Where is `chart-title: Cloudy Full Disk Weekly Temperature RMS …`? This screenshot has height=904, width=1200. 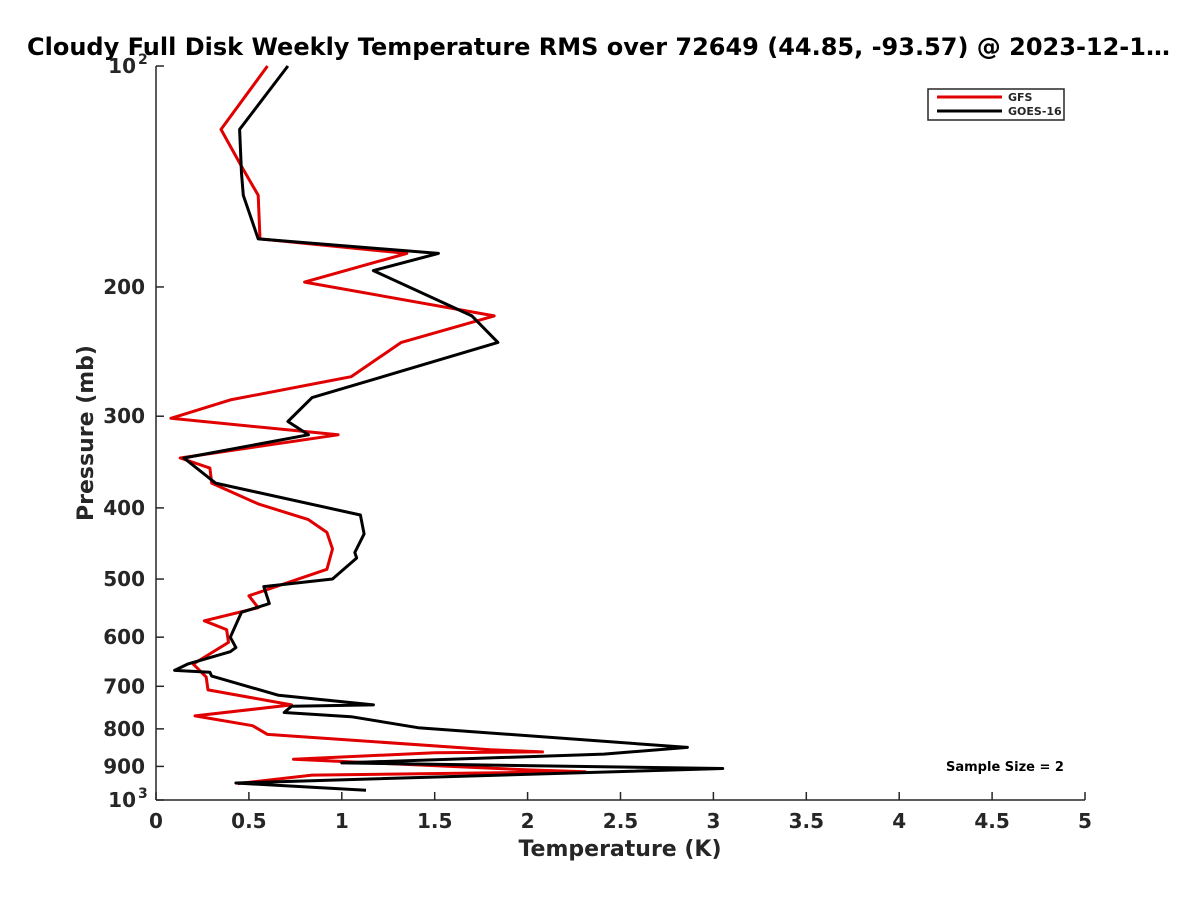 chart-title: Cloudy Full Disk Weekly Temperature RMS … is located at coordinates (598, 47).